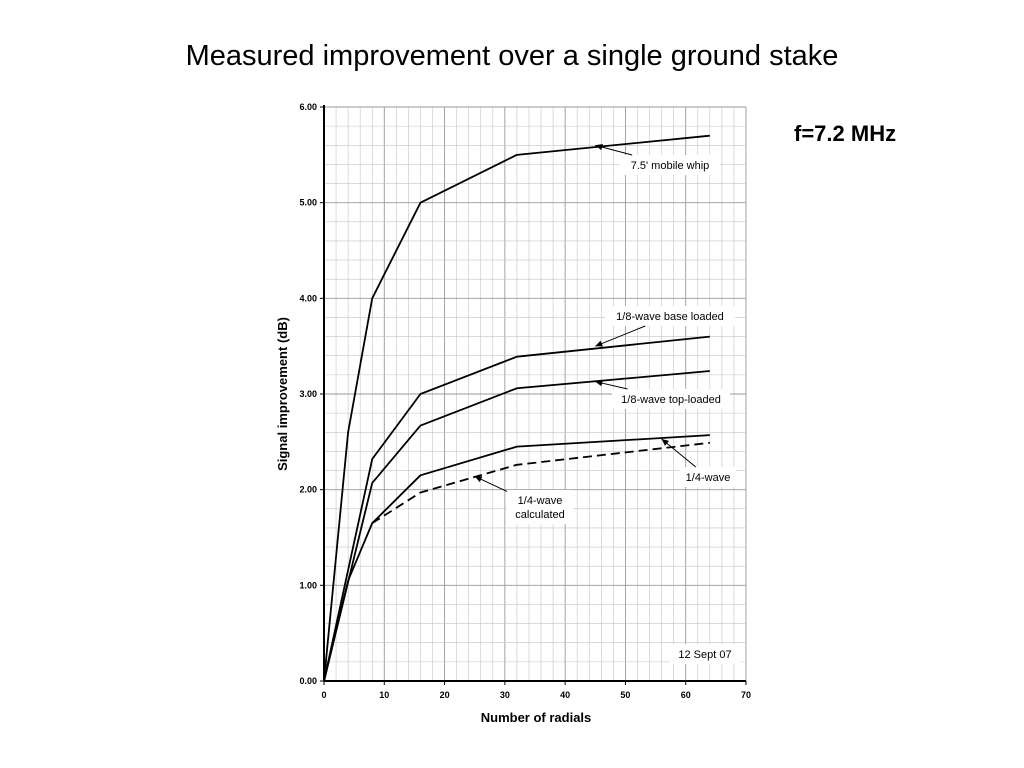  I want to click on x-tick-label: 50, so click(625, 695).